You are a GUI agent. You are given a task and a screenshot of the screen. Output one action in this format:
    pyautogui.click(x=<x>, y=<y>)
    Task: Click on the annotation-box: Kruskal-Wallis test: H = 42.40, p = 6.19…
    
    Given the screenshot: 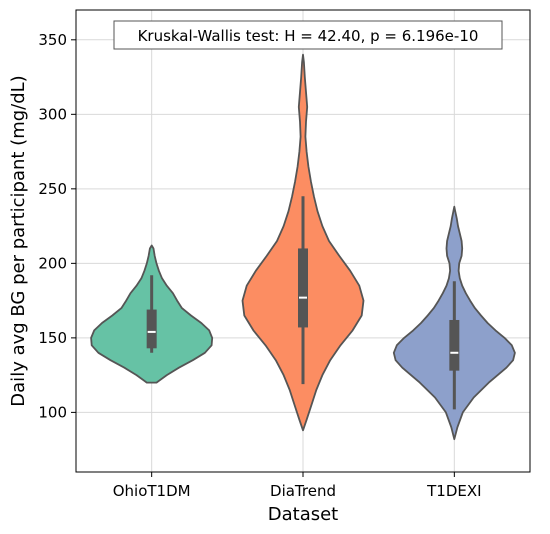 What is the action you would take?
    pyautogui.click(x=308, y=35)
    